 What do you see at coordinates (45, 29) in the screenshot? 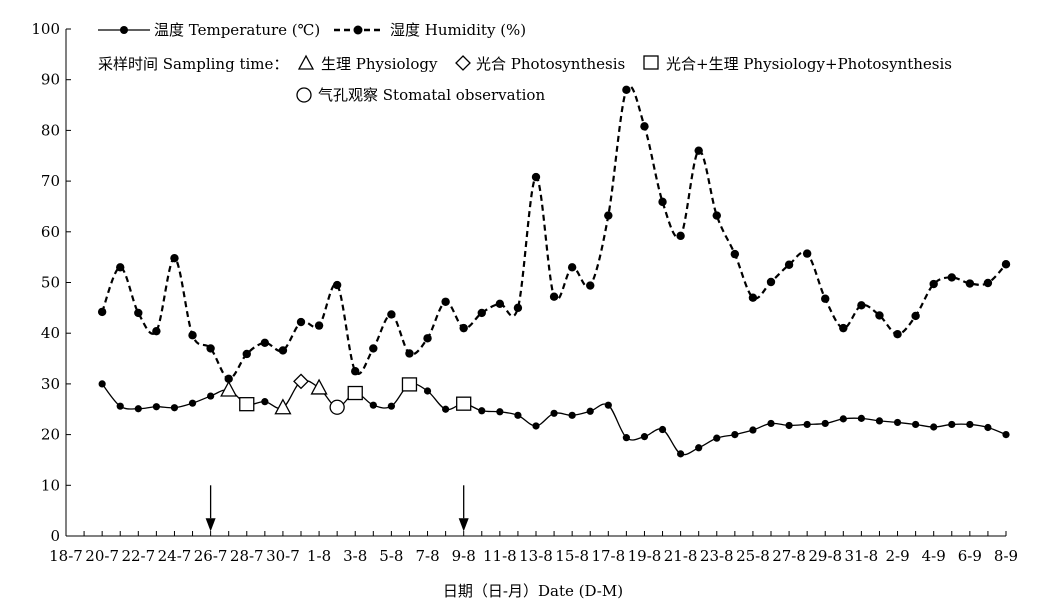
I see `y-tick-label: 100` at bounding box center [45, 29].